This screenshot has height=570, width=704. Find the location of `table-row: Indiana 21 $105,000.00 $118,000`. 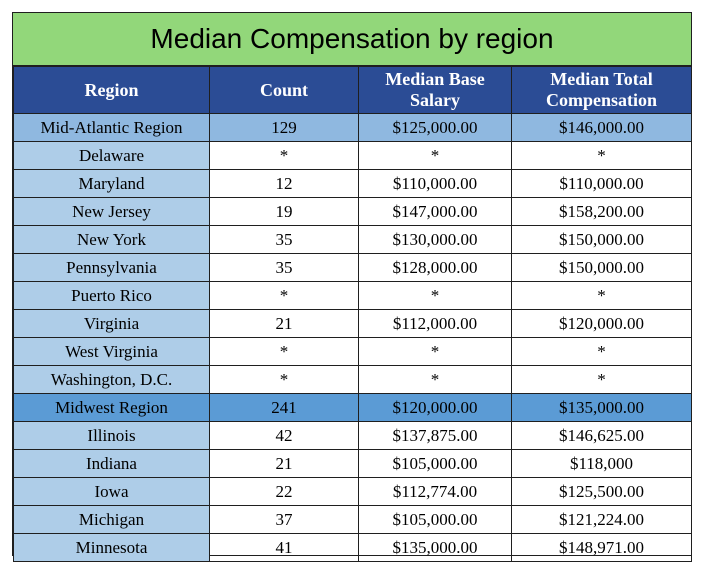

table-row: Indiana 21 $105,000.00 $118,000 is located at coordinates (352, 463).